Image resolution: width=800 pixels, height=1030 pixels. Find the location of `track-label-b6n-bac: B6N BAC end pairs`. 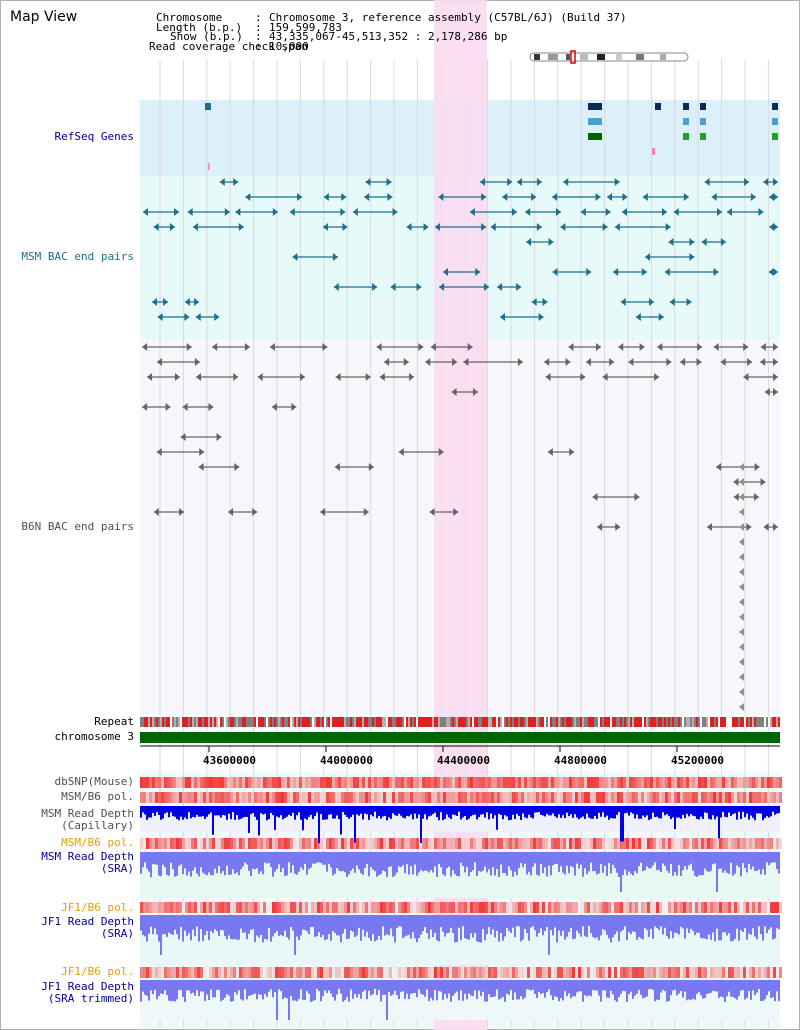

track-label-b6n-bac: B6N BAC end pairs is located at coordinates (77, 526).